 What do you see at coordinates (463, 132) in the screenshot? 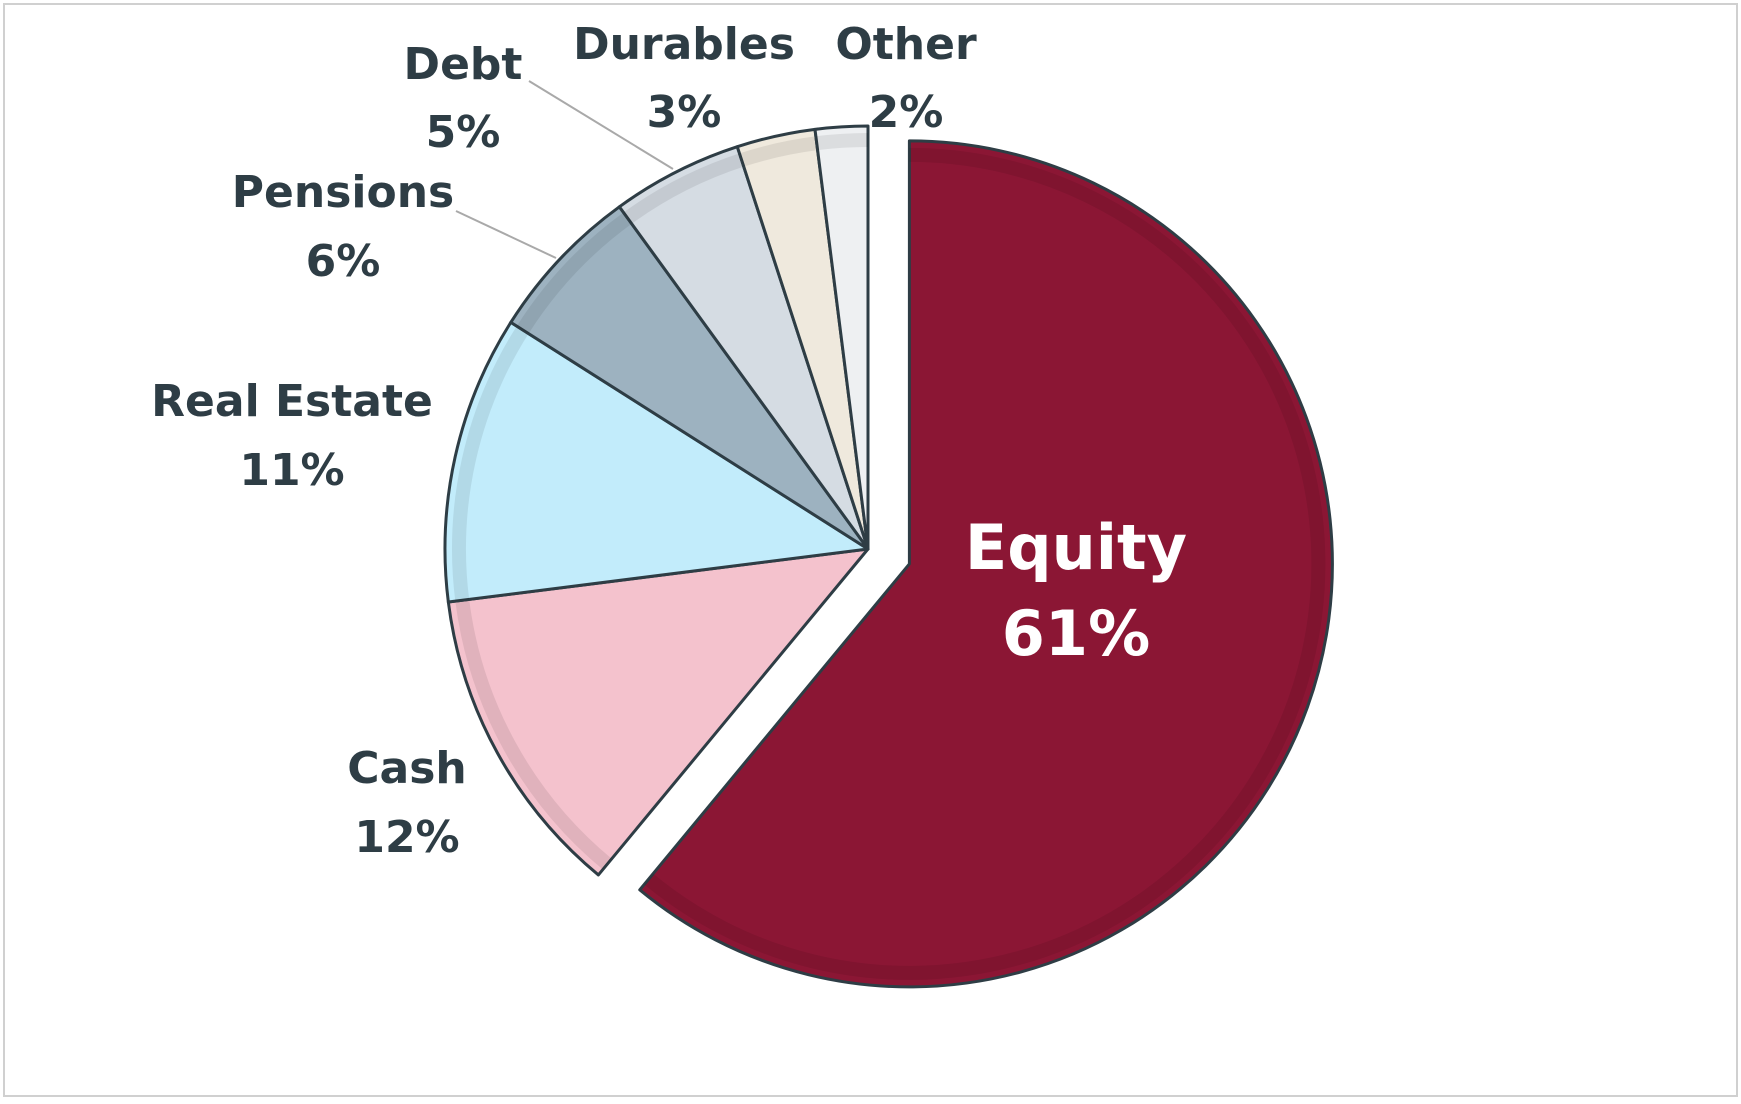
I see `value-label: 5%` at bounding box center [463, 132].